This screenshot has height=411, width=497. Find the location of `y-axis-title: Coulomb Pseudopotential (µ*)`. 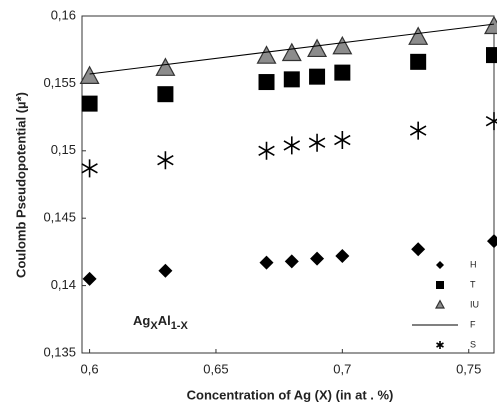

y-axis-title: Coulomb Pseudopotential (µ*) is located at coordinates (20, 185).